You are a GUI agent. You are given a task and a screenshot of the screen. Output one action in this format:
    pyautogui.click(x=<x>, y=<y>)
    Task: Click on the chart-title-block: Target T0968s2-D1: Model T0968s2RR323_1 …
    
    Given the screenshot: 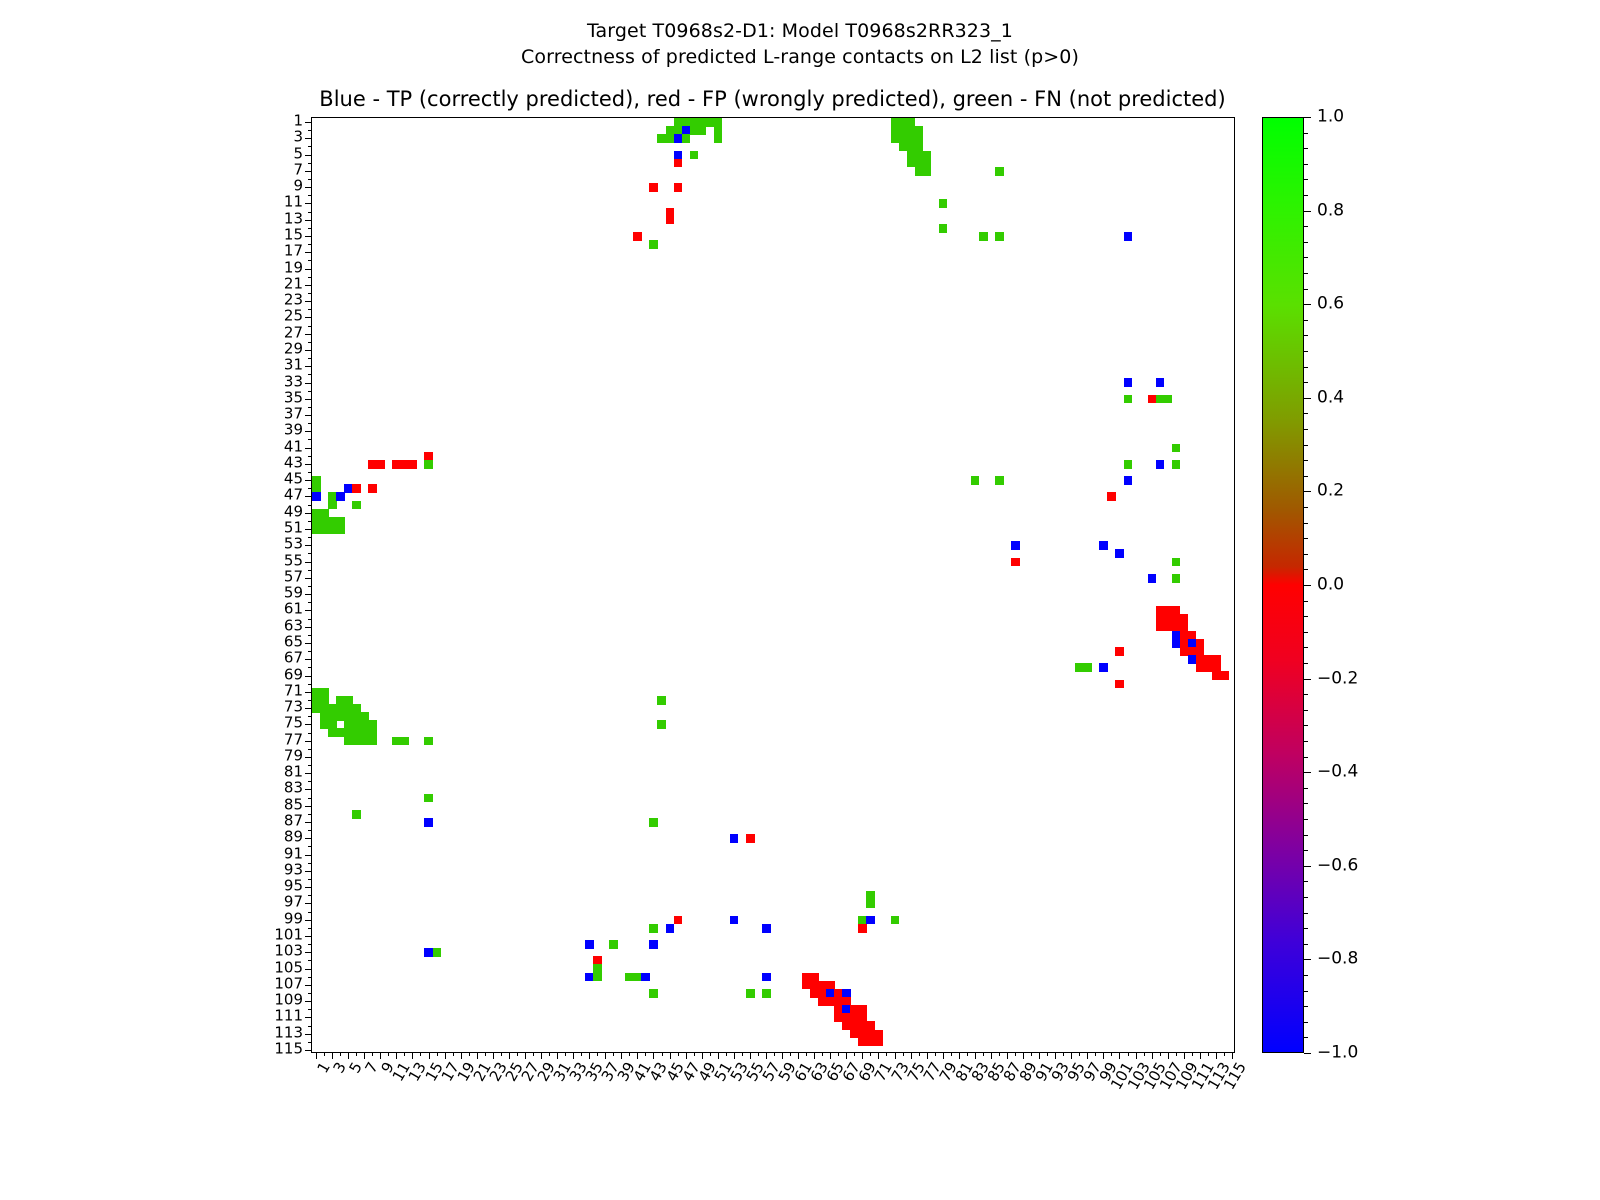 What is the action you would take?
    pyautogui.click(x=800, y=44)
    